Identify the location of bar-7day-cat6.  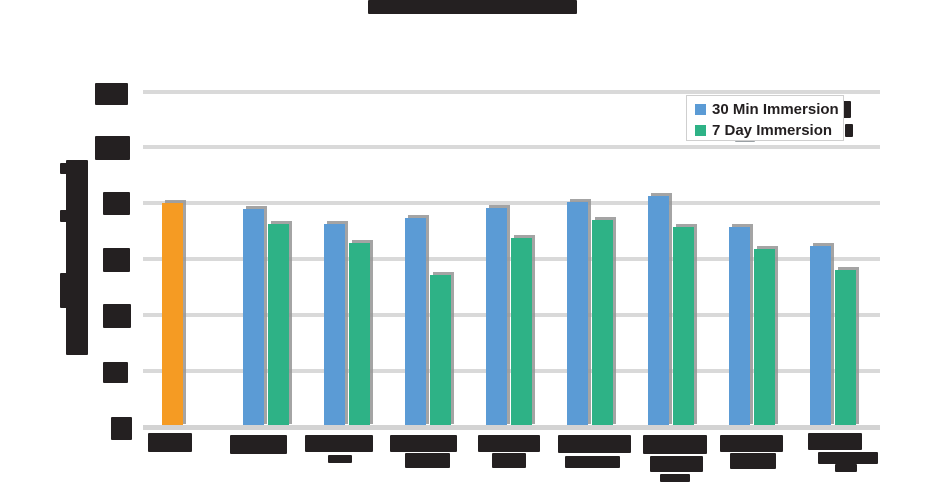
(602, 323).